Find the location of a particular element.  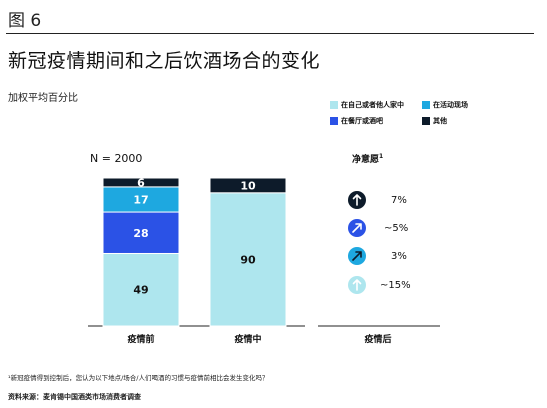

figure-label: 图 6 is located at coordinates (25, 21).